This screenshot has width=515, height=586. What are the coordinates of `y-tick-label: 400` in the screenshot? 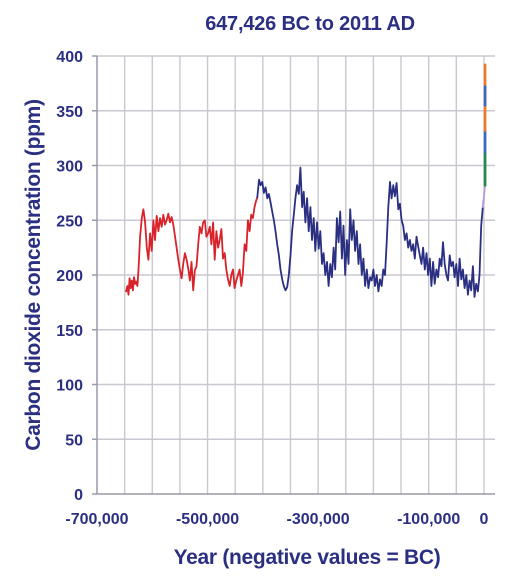 It's located at (69, 57).